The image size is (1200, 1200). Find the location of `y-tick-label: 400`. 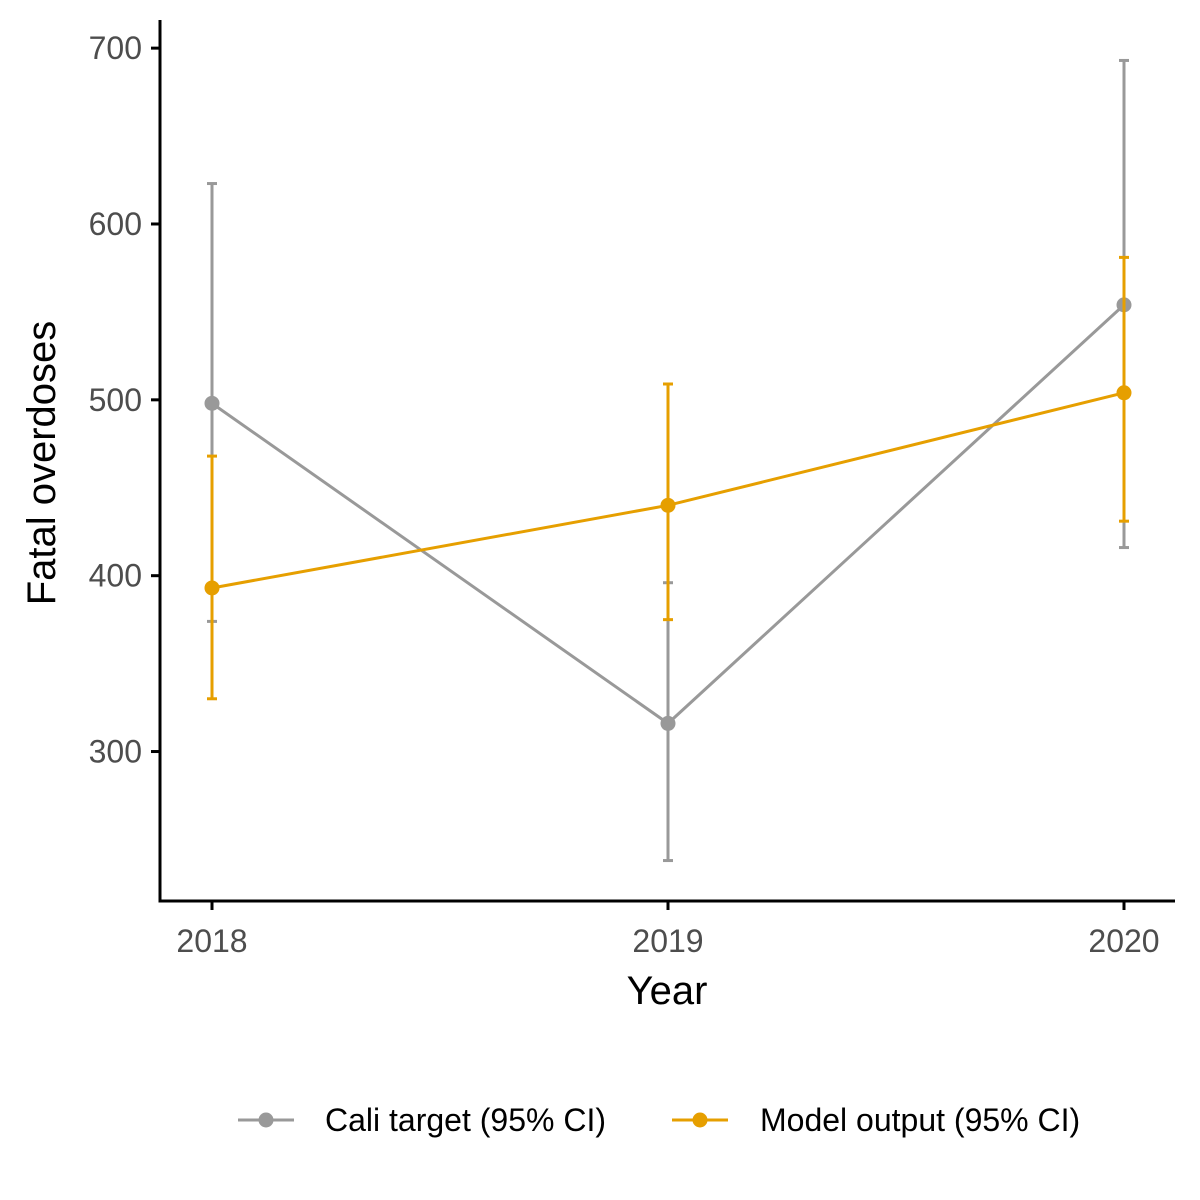

y-tick-label: 400 is located at coordinates (115, 576).